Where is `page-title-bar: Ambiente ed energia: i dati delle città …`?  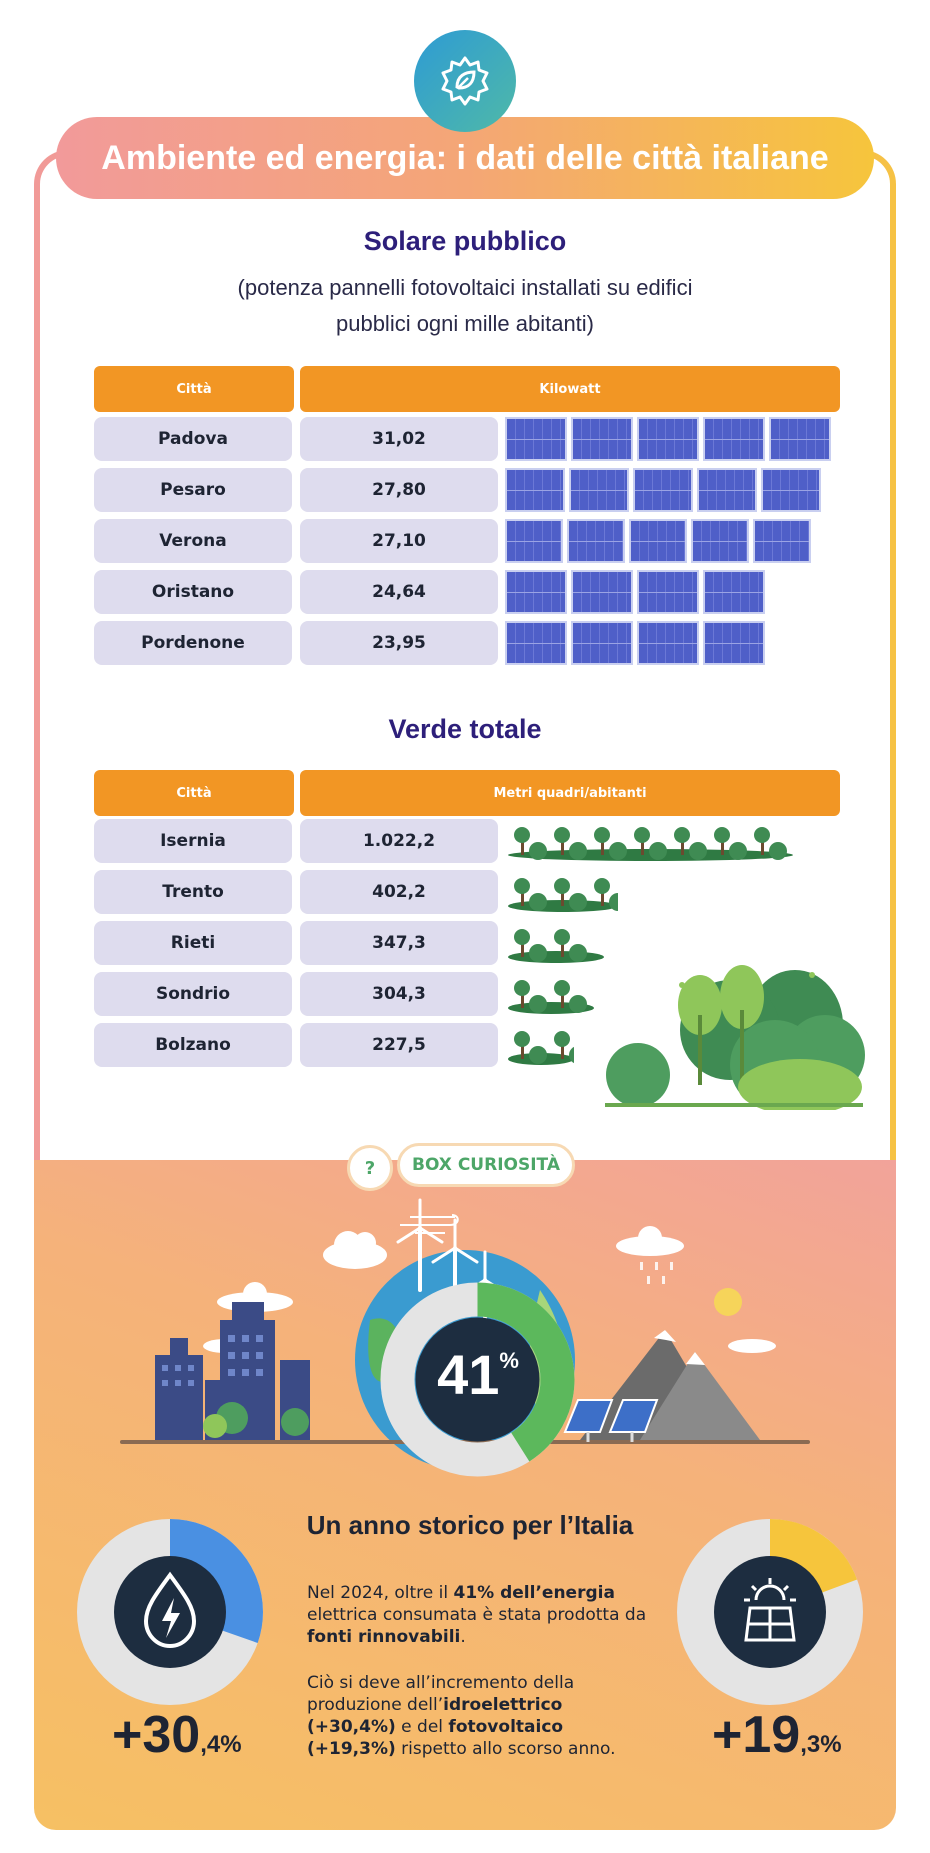
page-title-bar: Ambiente ed energia: i dati delle città … is located at coordinates (465, 158).